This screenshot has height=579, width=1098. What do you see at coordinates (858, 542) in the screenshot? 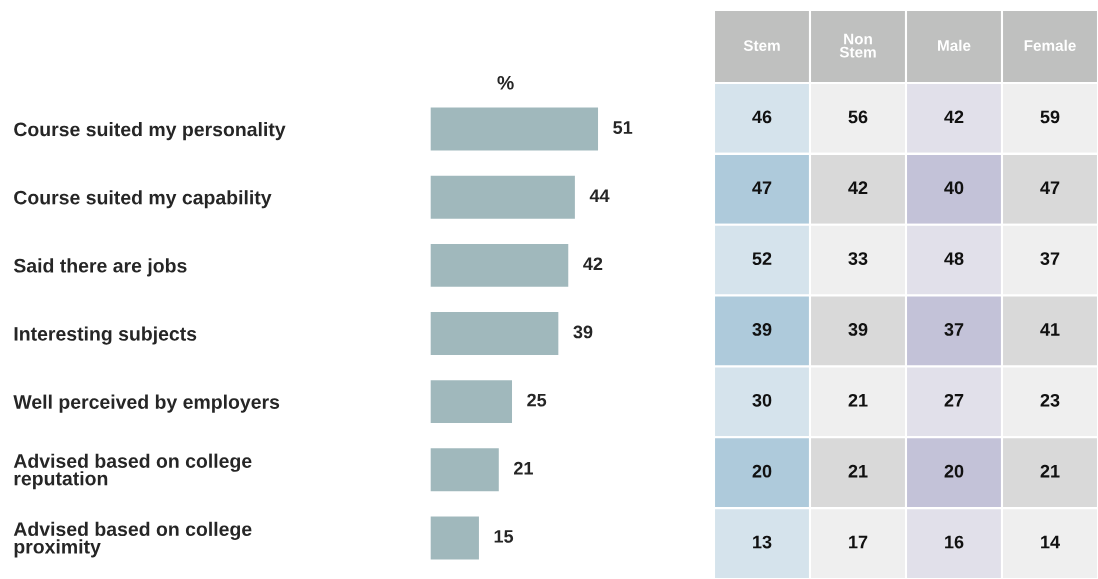
I see `data-label: 17` at bounding box center [858, 542].